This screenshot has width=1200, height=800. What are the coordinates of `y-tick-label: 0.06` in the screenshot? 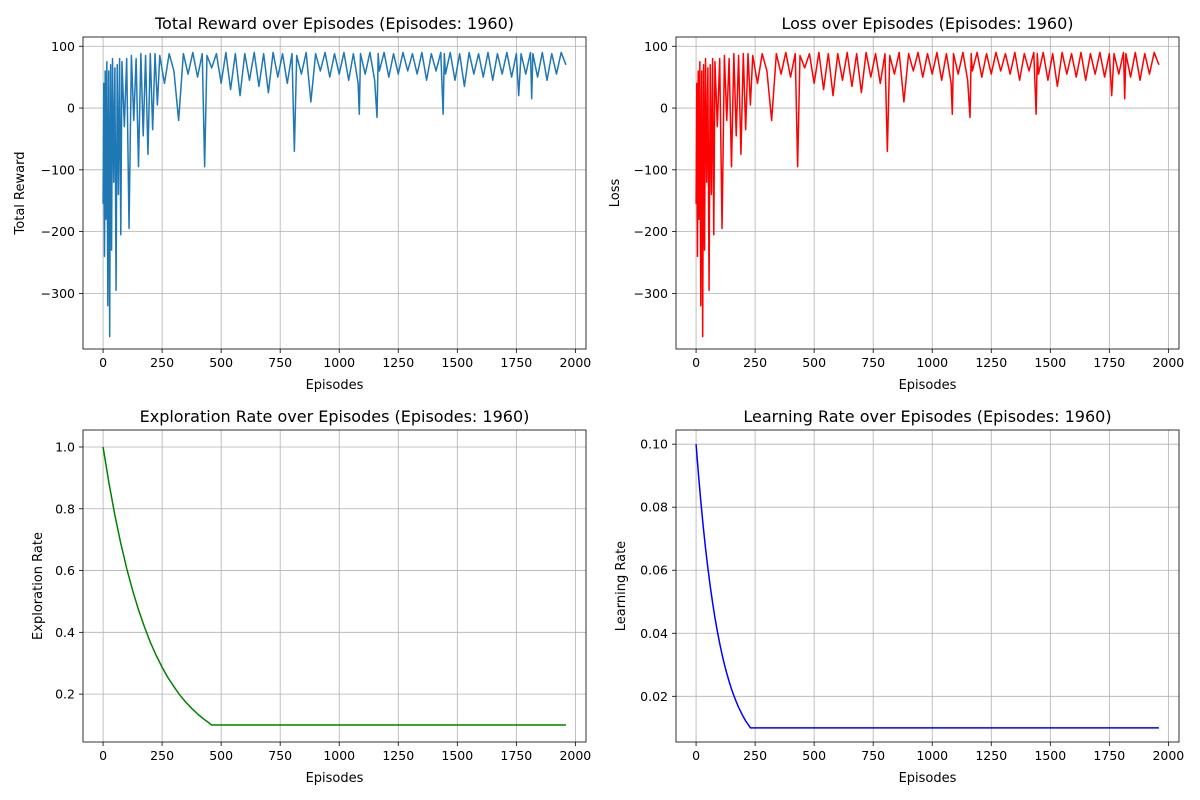 It's located at (654, 570).